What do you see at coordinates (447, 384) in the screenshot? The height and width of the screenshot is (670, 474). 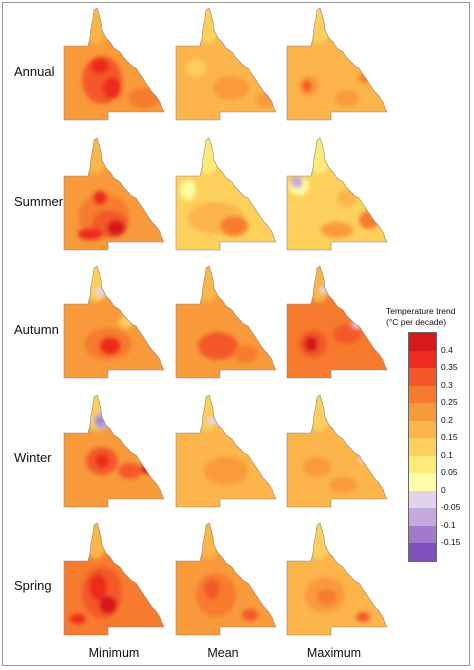 I see `legend-tick-label: 0.3` at bounding box center [447, 384].